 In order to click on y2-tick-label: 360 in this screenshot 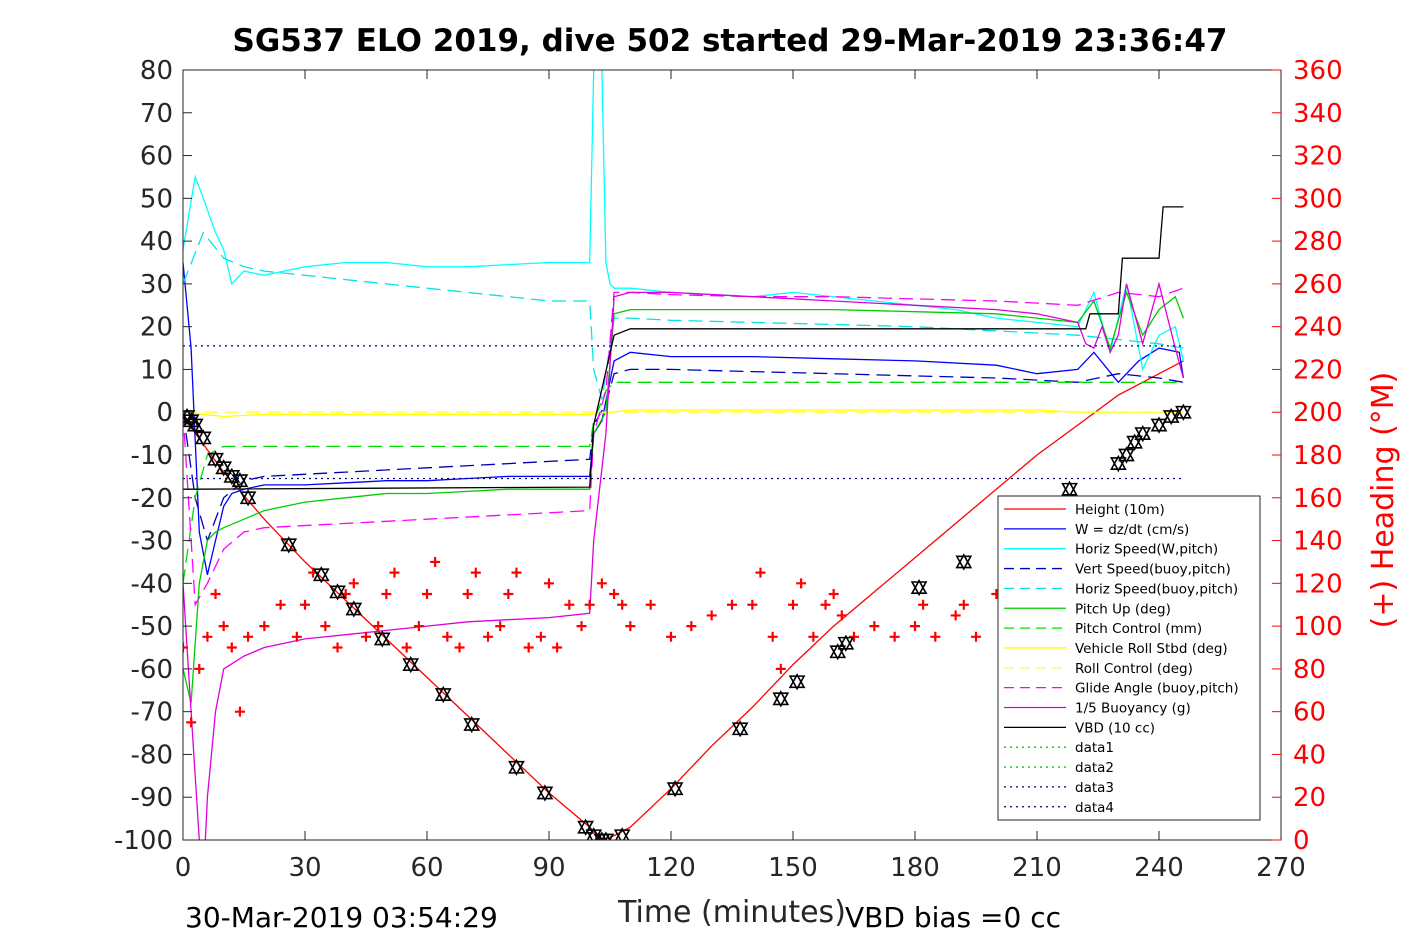, I will do `click(1318, 71)`.